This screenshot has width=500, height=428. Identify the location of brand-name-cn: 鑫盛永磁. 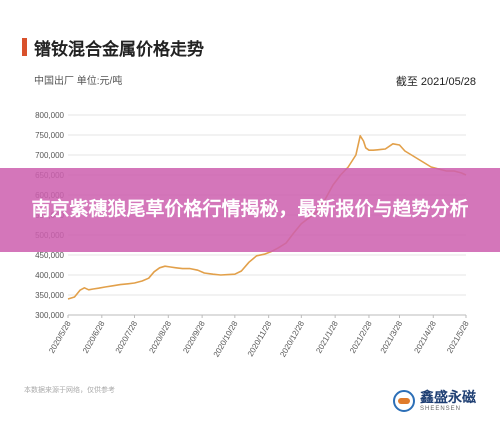
(448, 397).